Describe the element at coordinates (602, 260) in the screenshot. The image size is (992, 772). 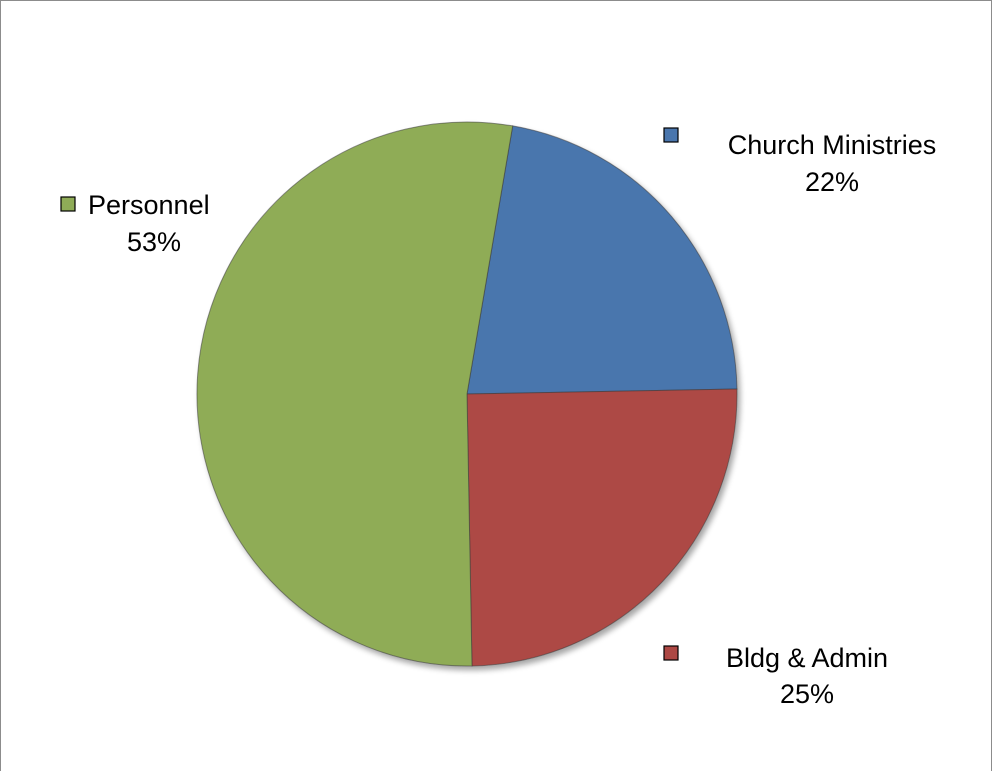
I see `pie-slice-church-ministries` at that location.